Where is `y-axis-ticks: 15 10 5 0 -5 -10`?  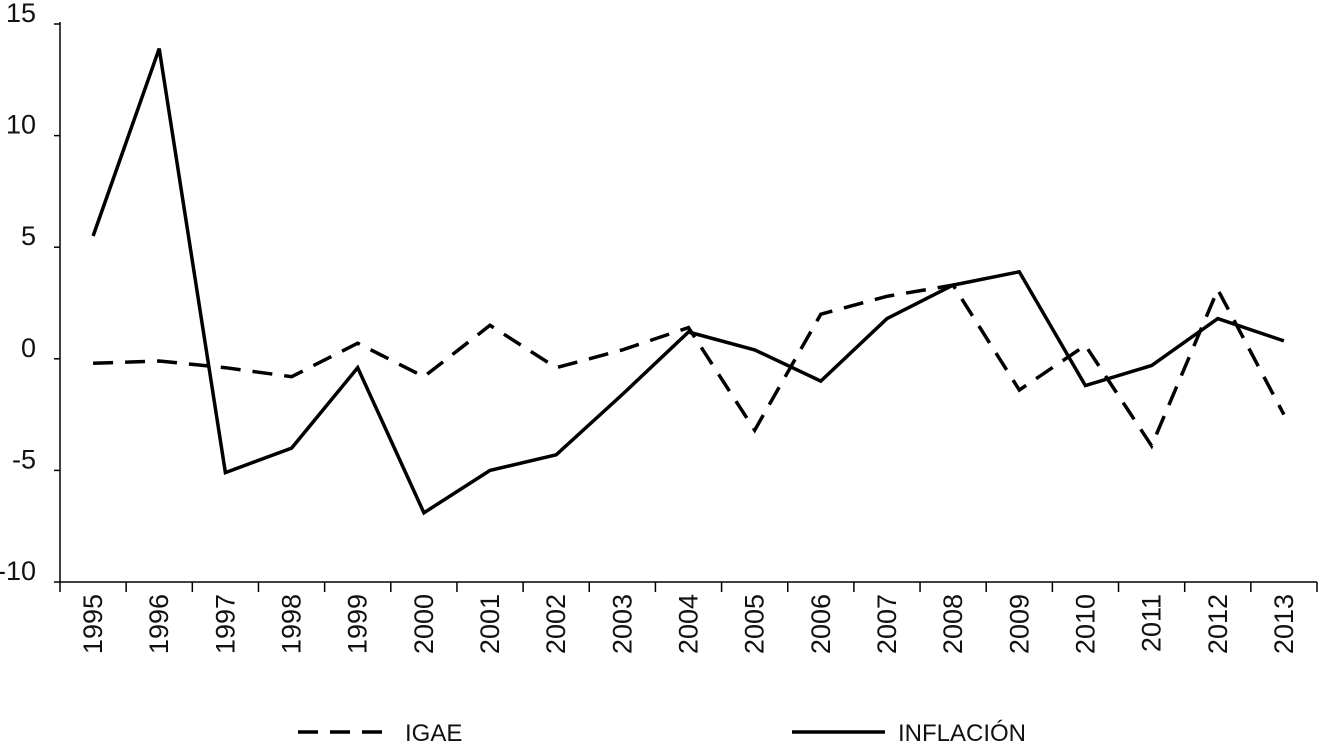
y-axis-ticks: 15 10 5 0 -5 -10 is located at coordinates (30, 293).